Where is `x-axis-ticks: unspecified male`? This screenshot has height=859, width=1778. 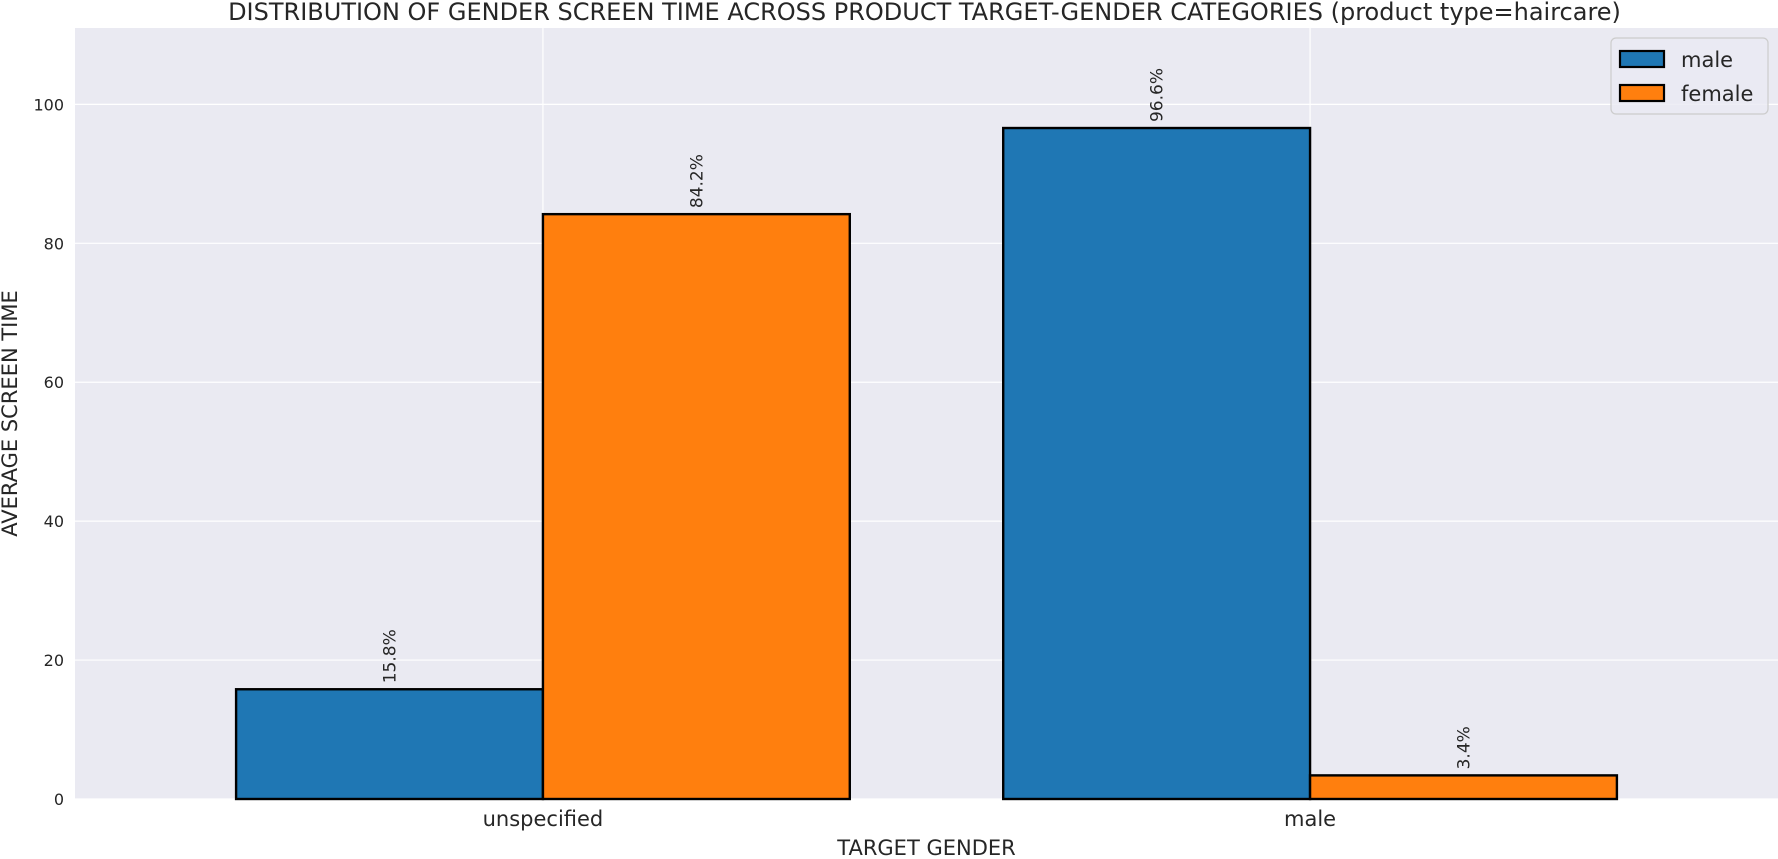
x-axis-ticks: unspecified male is located at coordinates (909, 819).